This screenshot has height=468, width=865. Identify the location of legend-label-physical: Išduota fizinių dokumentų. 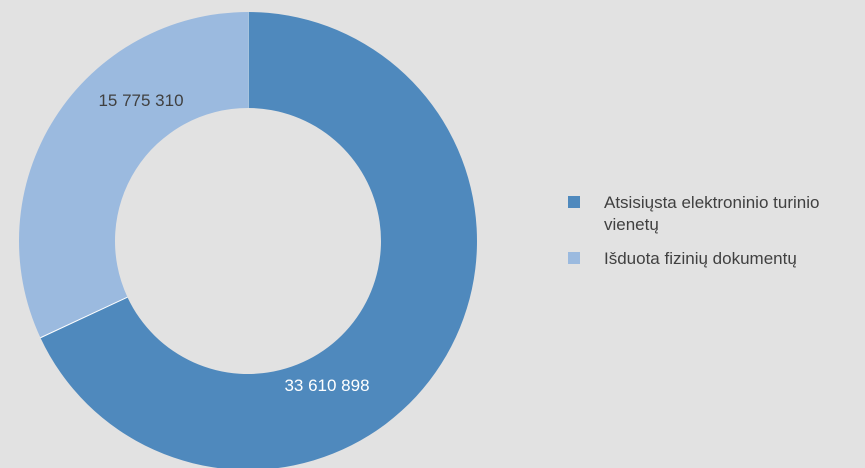
(700, 258).